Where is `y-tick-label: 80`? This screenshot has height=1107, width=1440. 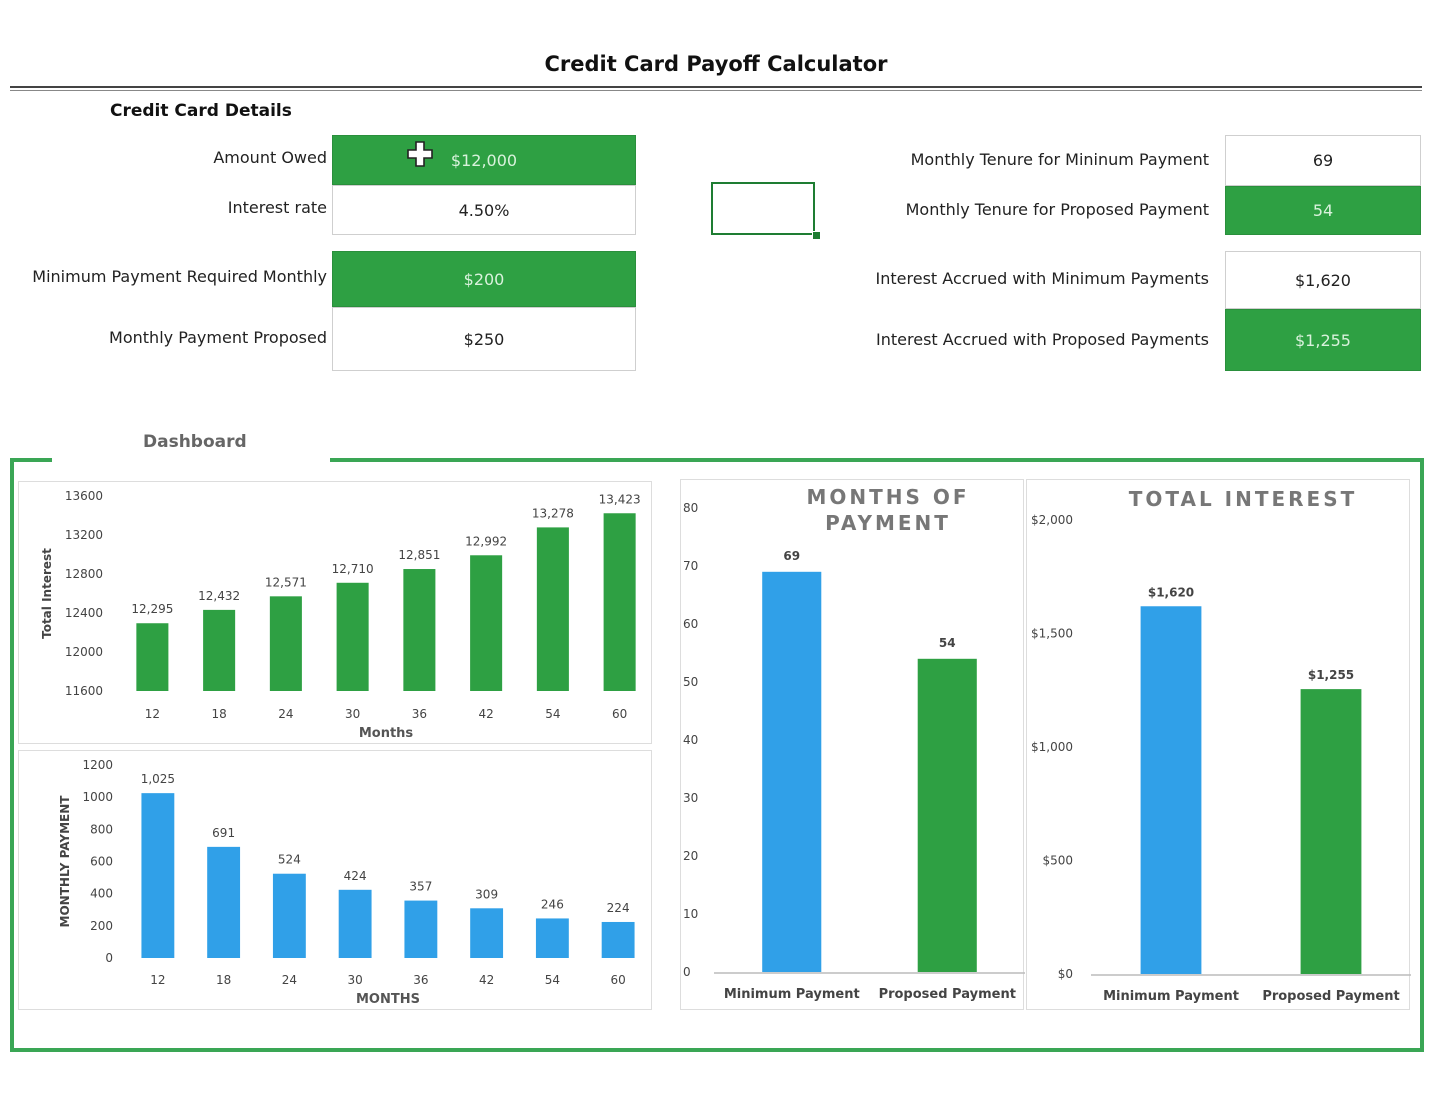
y-tick-label: 80 is located at coordinates (690, 508).